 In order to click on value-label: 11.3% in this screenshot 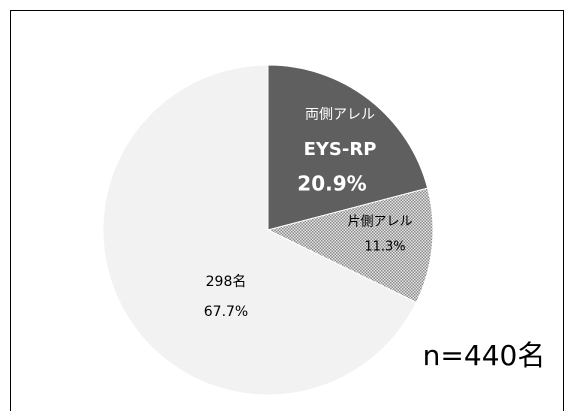, I will do `click(384, 247)`.